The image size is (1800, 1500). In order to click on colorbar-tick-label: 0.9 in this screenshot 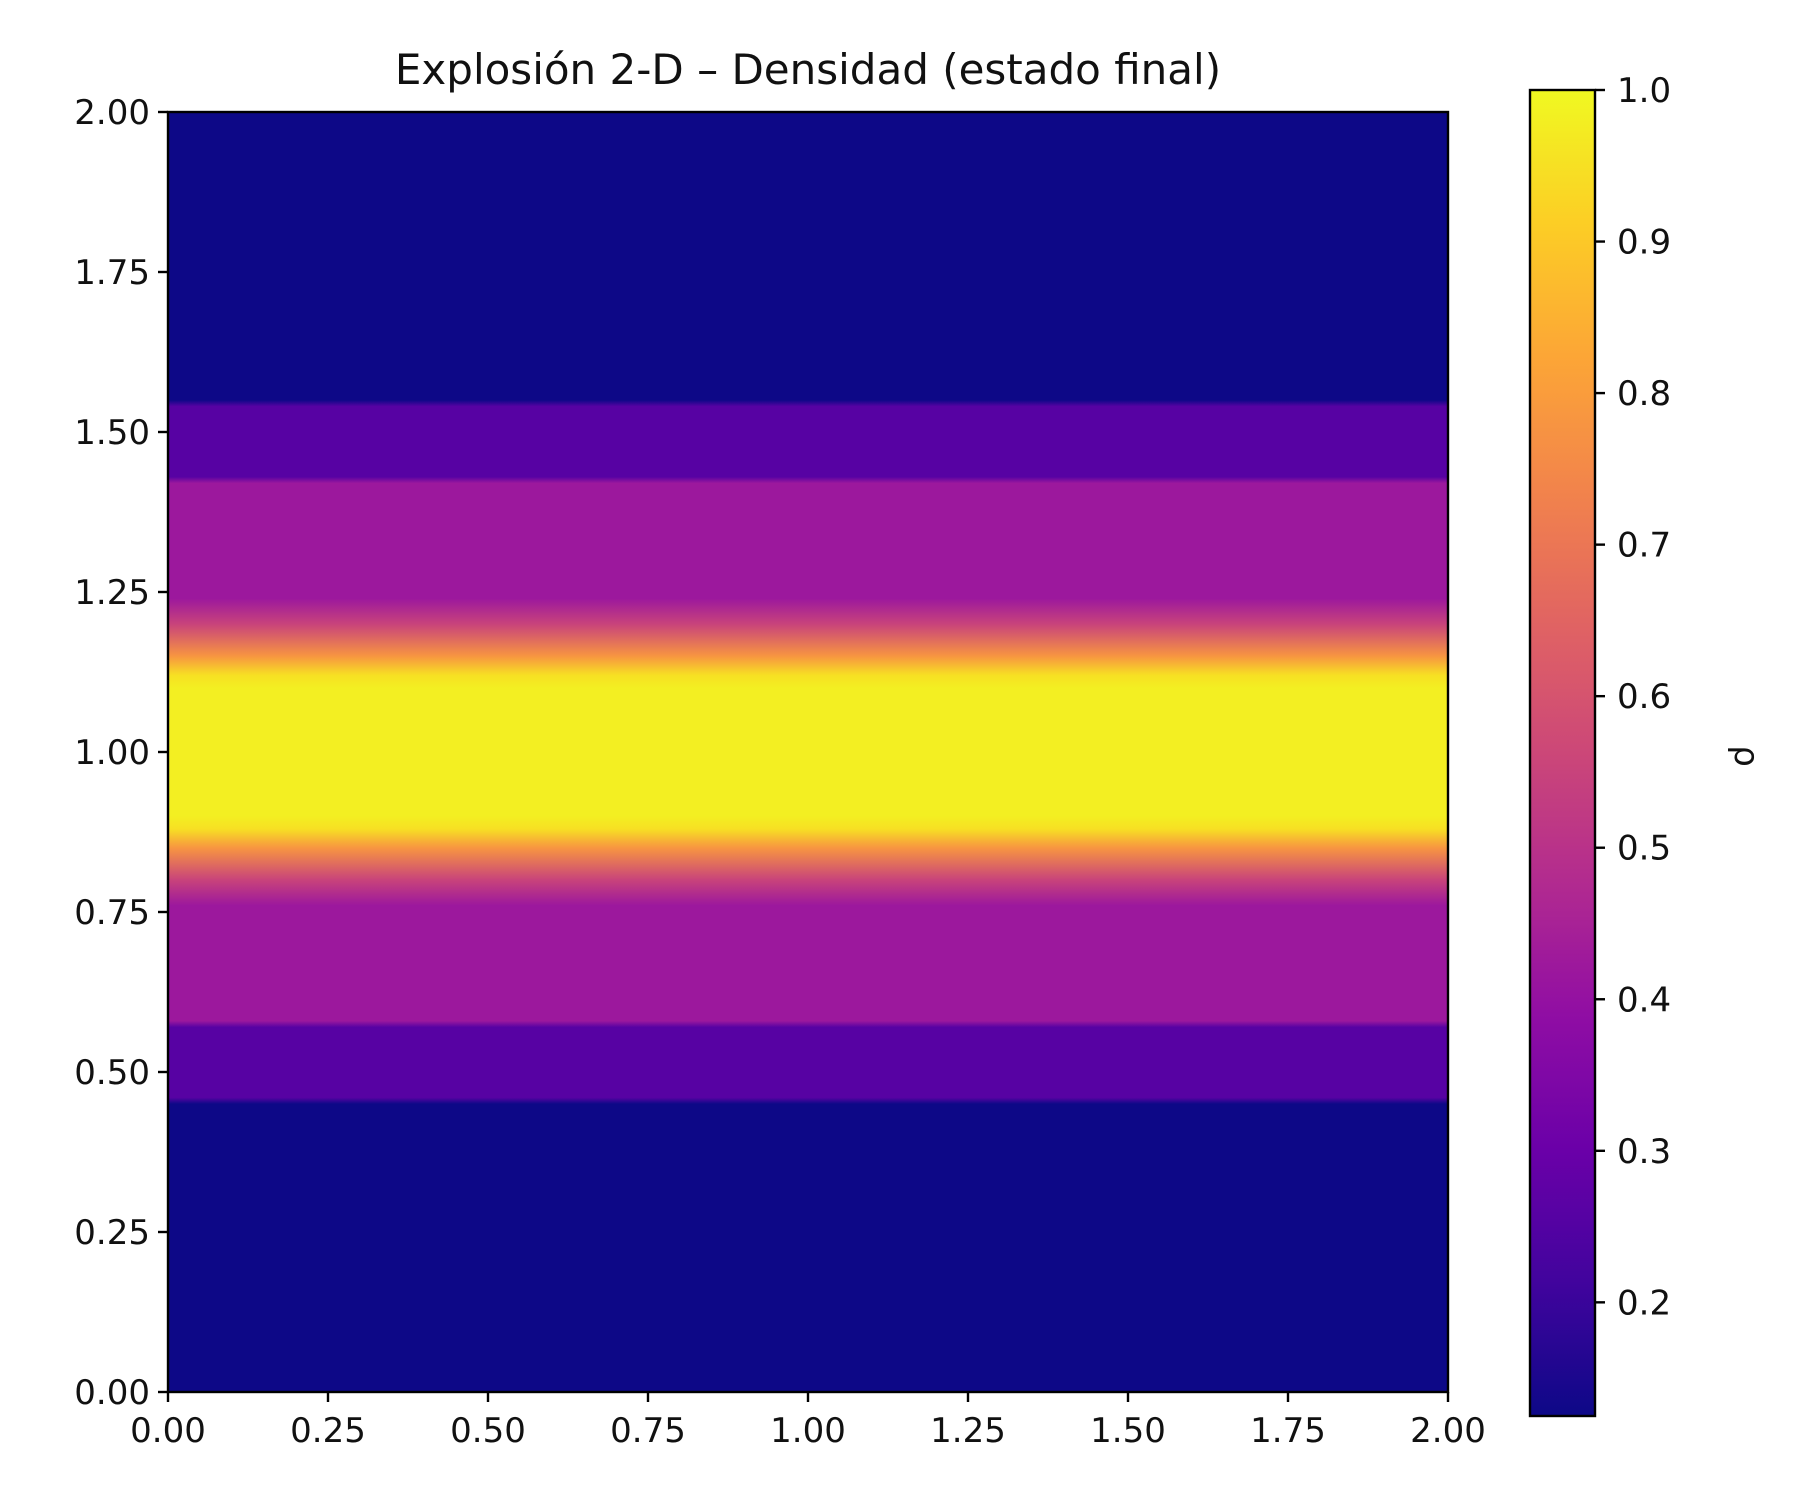, I will do `click(1644, 243)`.